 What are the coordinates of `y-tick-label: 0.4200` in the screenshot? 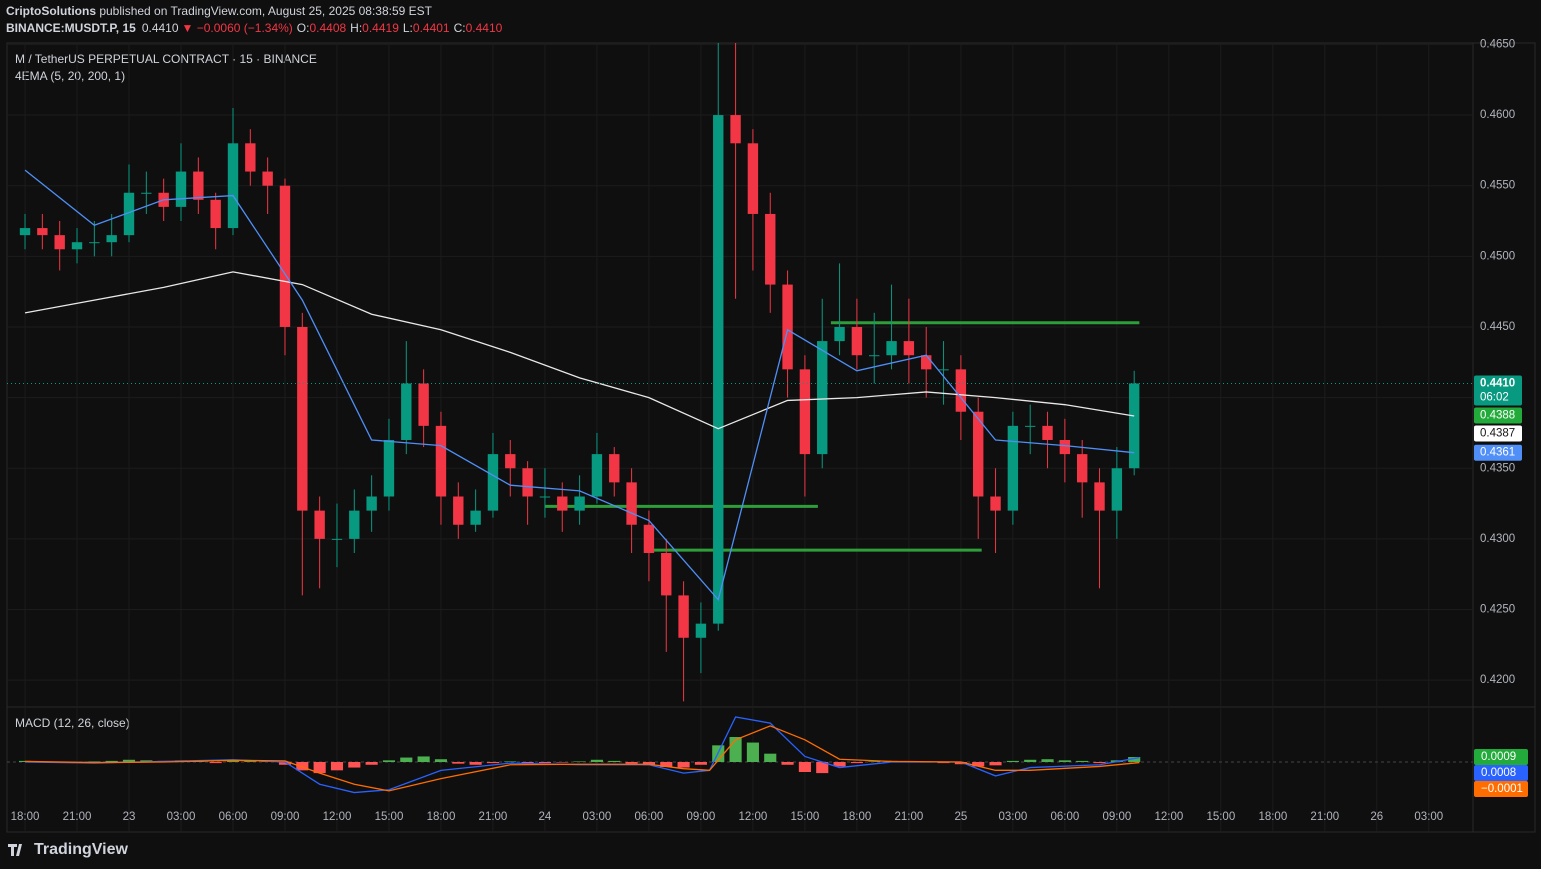 It's located at (1497, 680).